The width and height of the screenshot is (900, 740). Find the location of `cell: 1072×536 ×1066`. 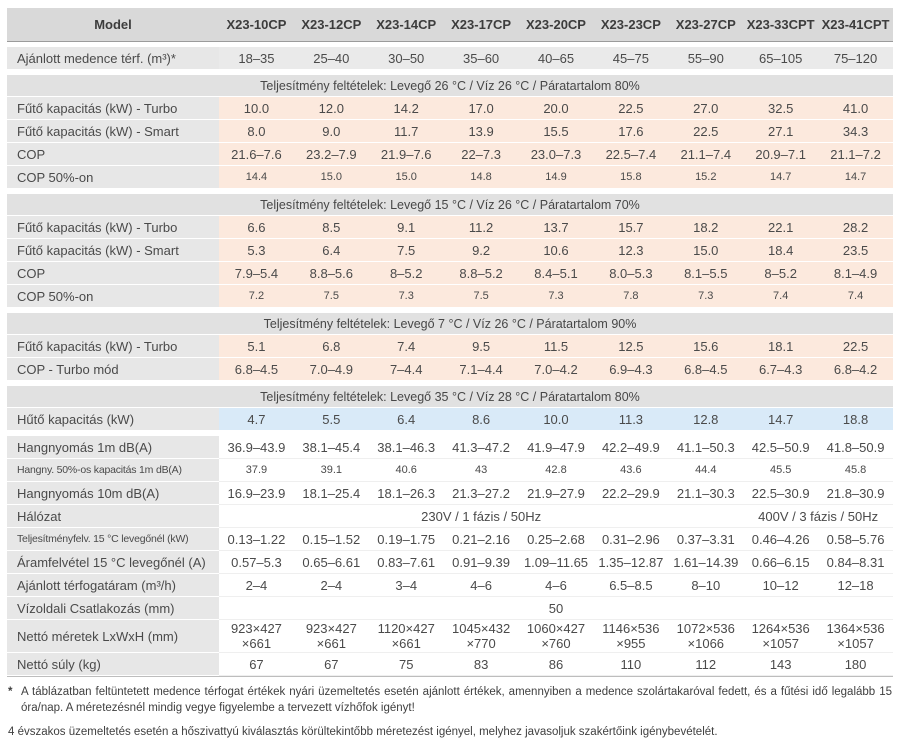

cell: 1072×536 ×1066 is located at coordinates (706, 636).